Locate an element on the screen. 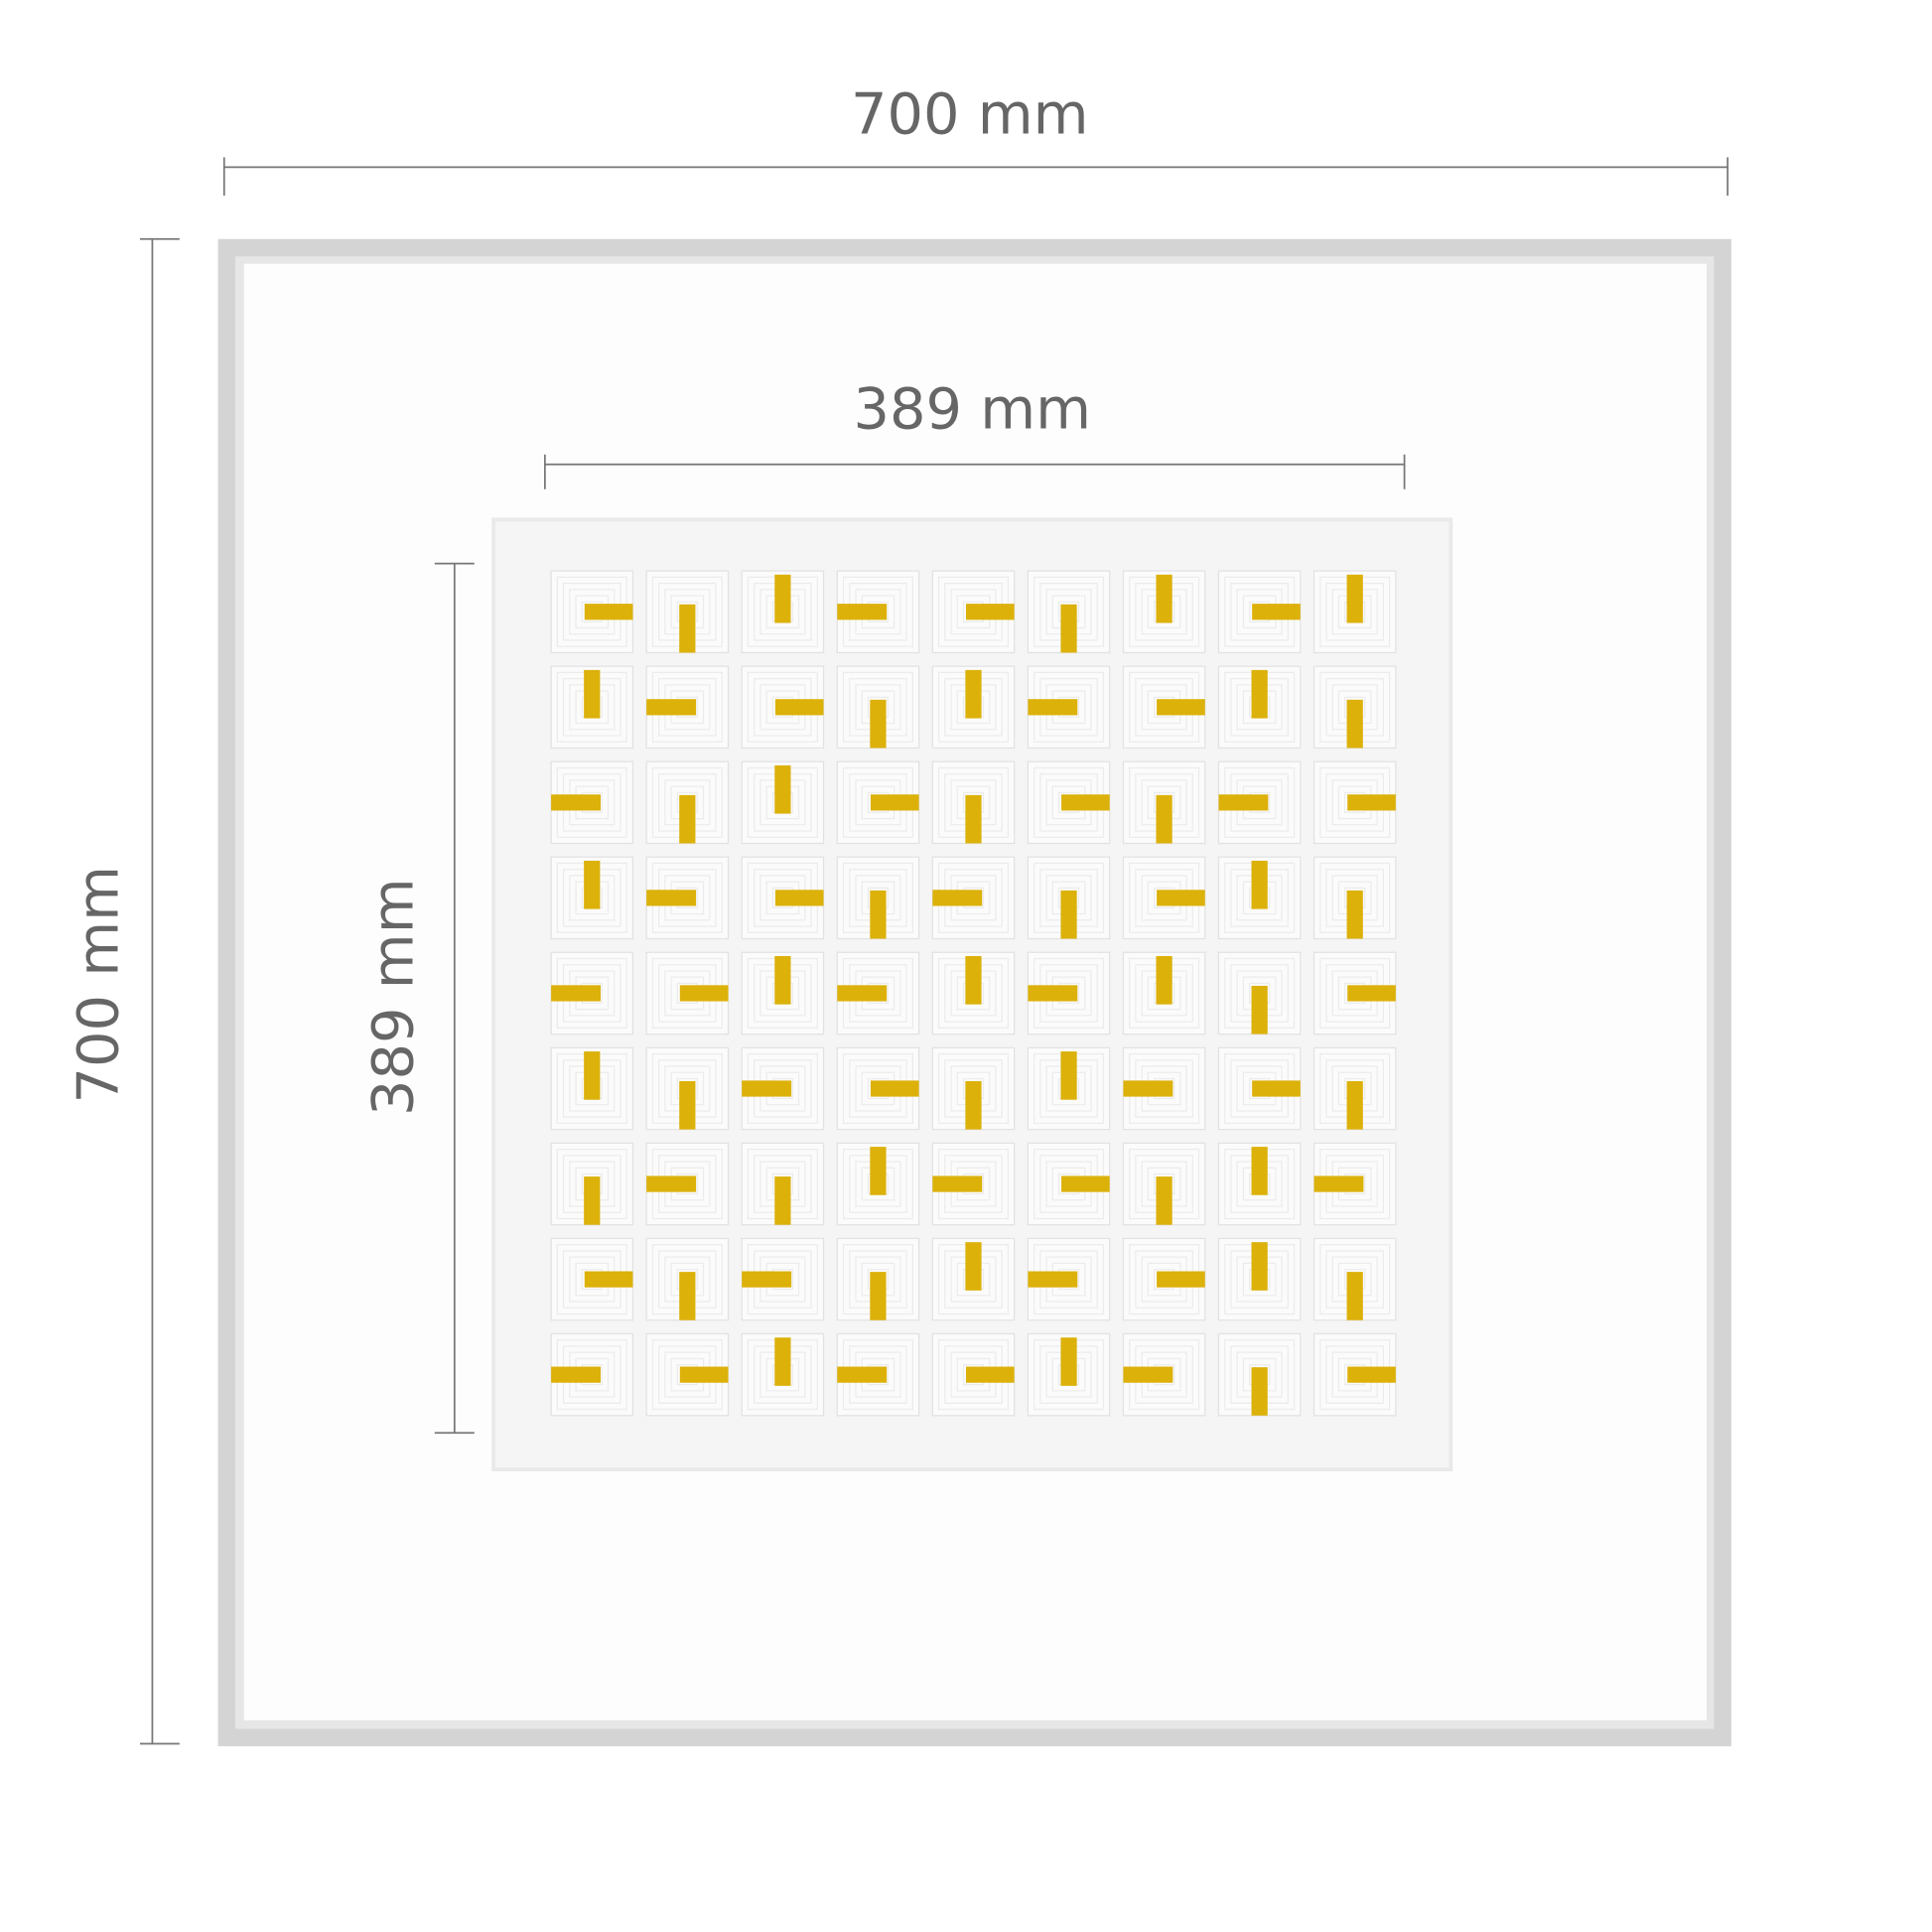 This screenshot has width=1932, height=1932. frame-height-dimension: 700 mm is located at coordinates (123, 991).